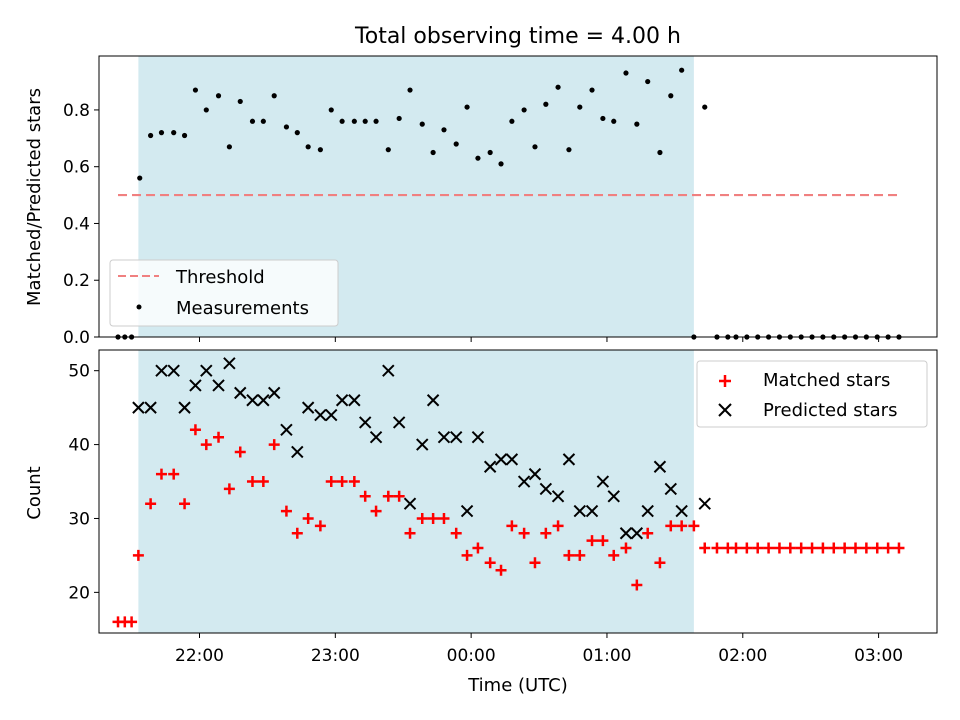 This screenshot has height=720, width=960. I want to click on bottom-y-axis-label: Count, so click(34, 492).